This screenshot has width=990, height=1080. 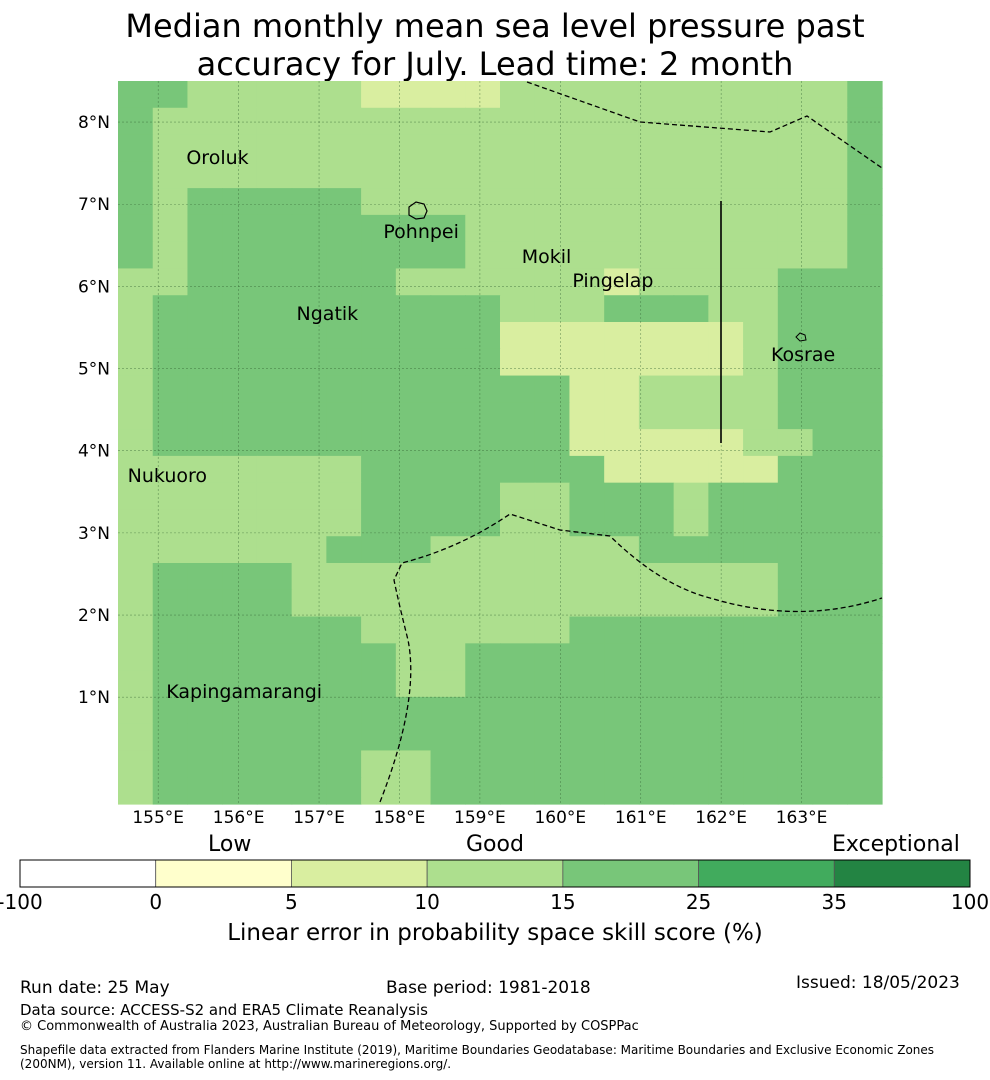 What do you see at coordinates (94, 616) in the screenshot?
I see `latitude-tick-label: 2°N` at bounding box center [94, 616].